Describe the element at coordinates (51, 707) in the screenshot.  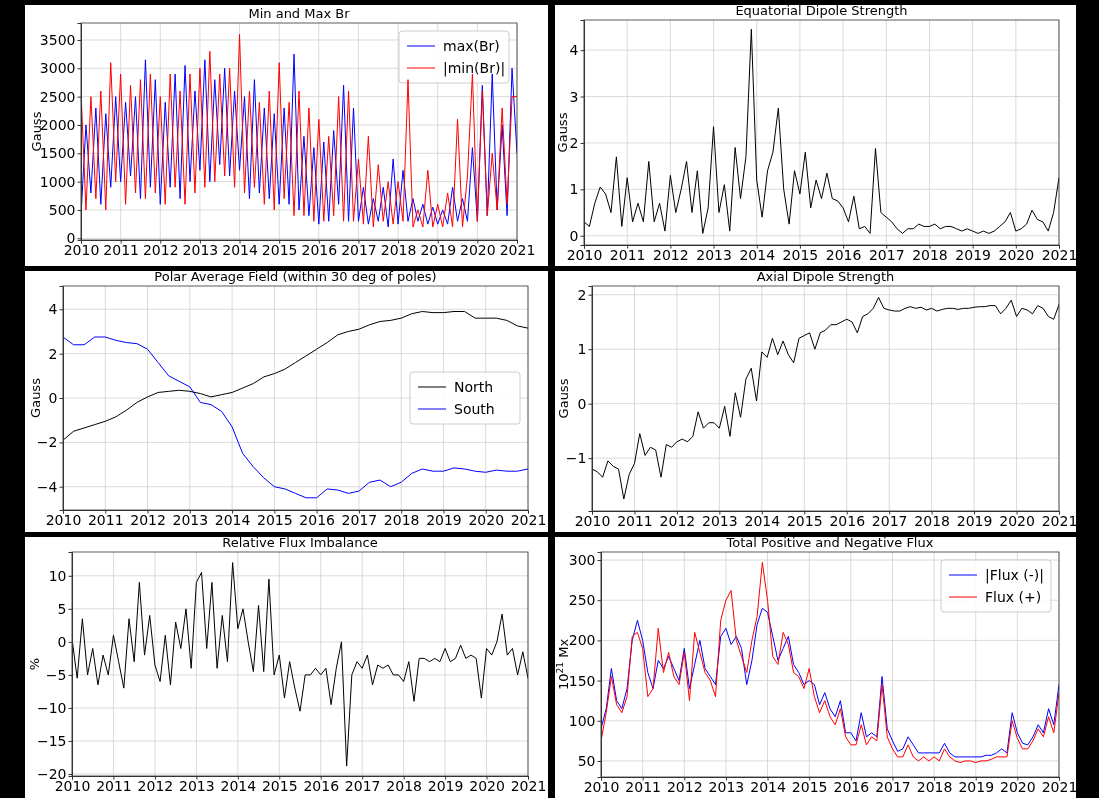
I see `y-tick-label: −10` at that location.